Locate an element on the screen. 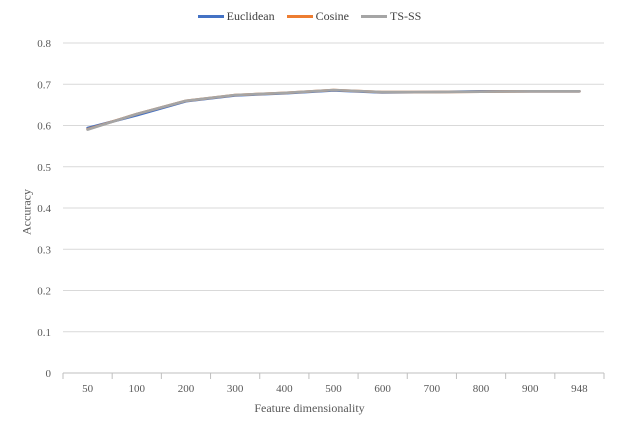 This screenshot has width=619, height=433. legend-item-tsss: TS-SS is located at coordinates (391, 16).